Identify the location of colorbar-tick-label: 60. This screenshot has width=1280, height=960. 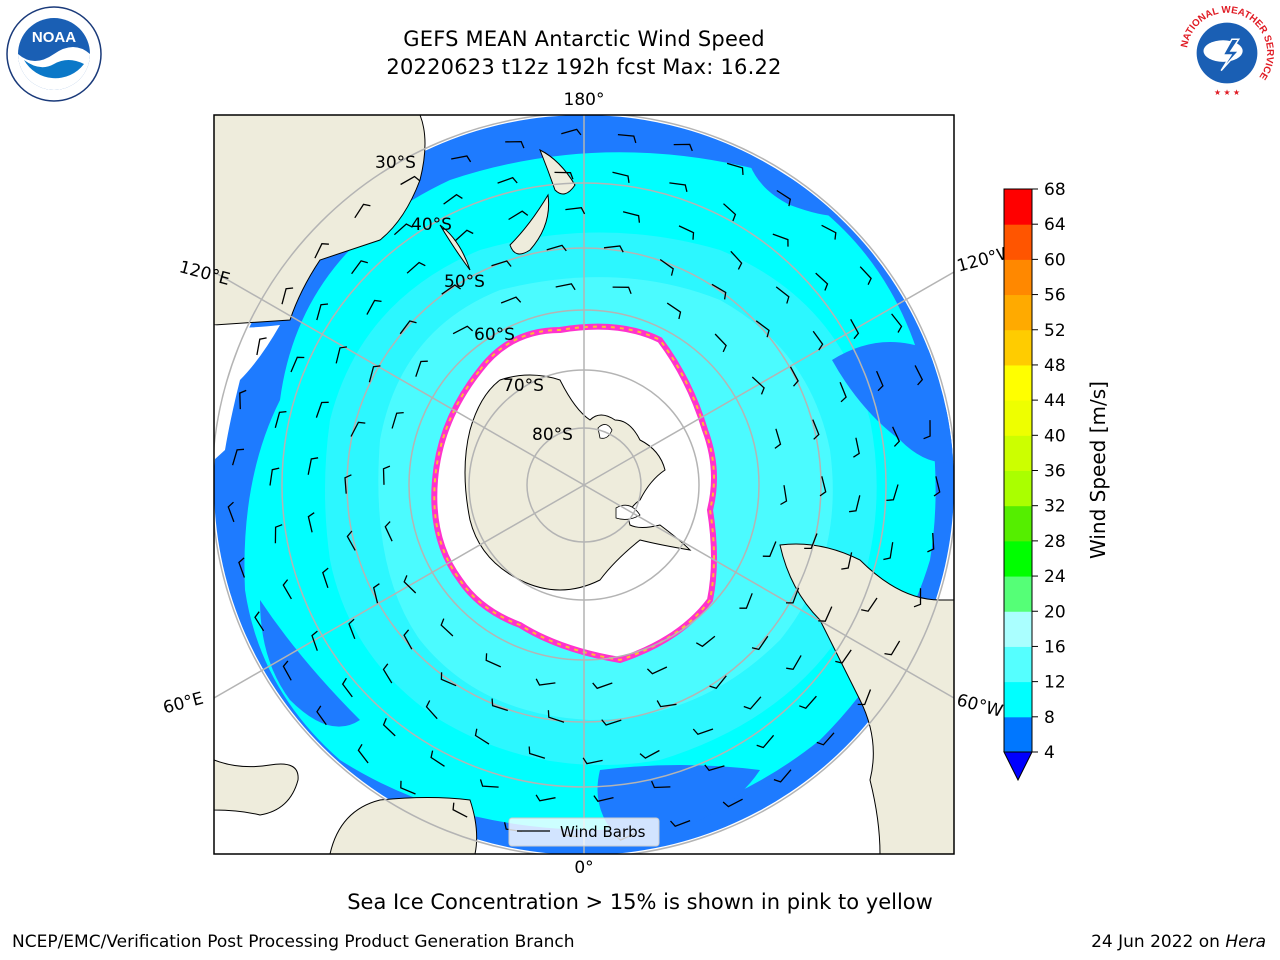
(1055, 260).